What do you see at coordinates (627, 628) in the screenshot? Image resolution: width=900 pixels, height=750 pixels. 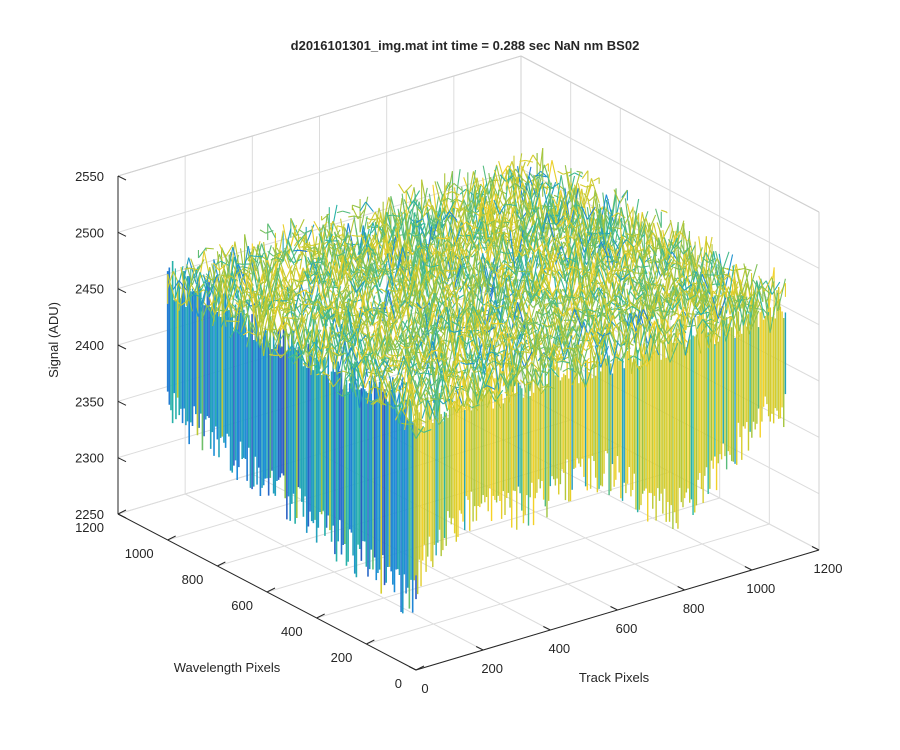 I see `x-tick-label: 600` at bounding box center [627, 628].